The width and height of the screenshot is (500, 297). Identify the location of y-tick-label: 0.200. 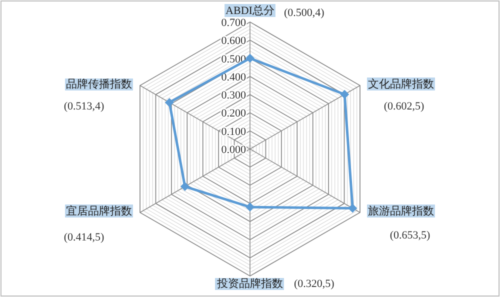
(233, 114).